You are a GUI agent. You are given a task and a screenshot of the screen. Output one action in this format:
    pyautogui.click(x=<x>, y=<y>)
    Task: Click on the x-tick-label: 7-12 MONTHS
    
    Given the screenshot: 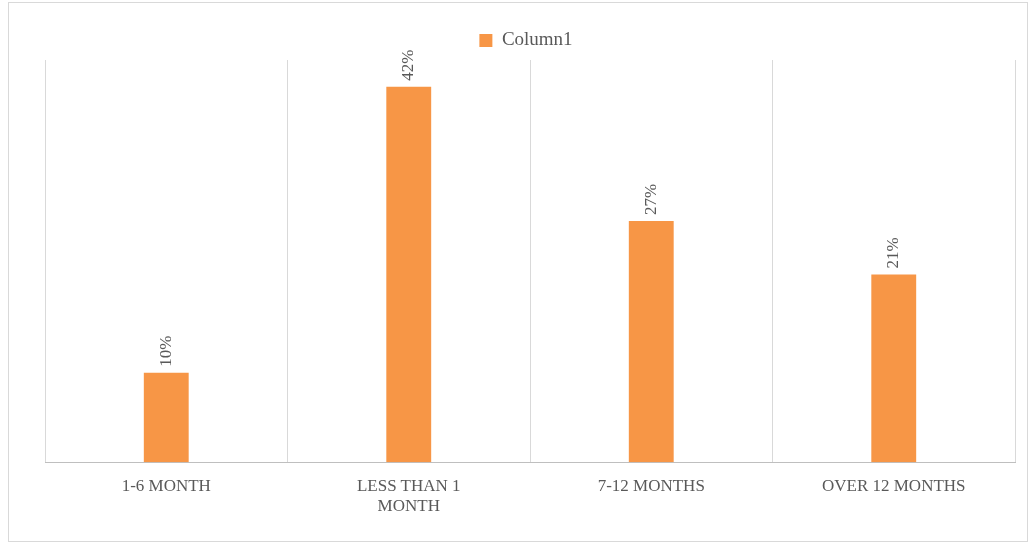 What is the action you would take?
    pyautogui.click(x=651, y=485)
    